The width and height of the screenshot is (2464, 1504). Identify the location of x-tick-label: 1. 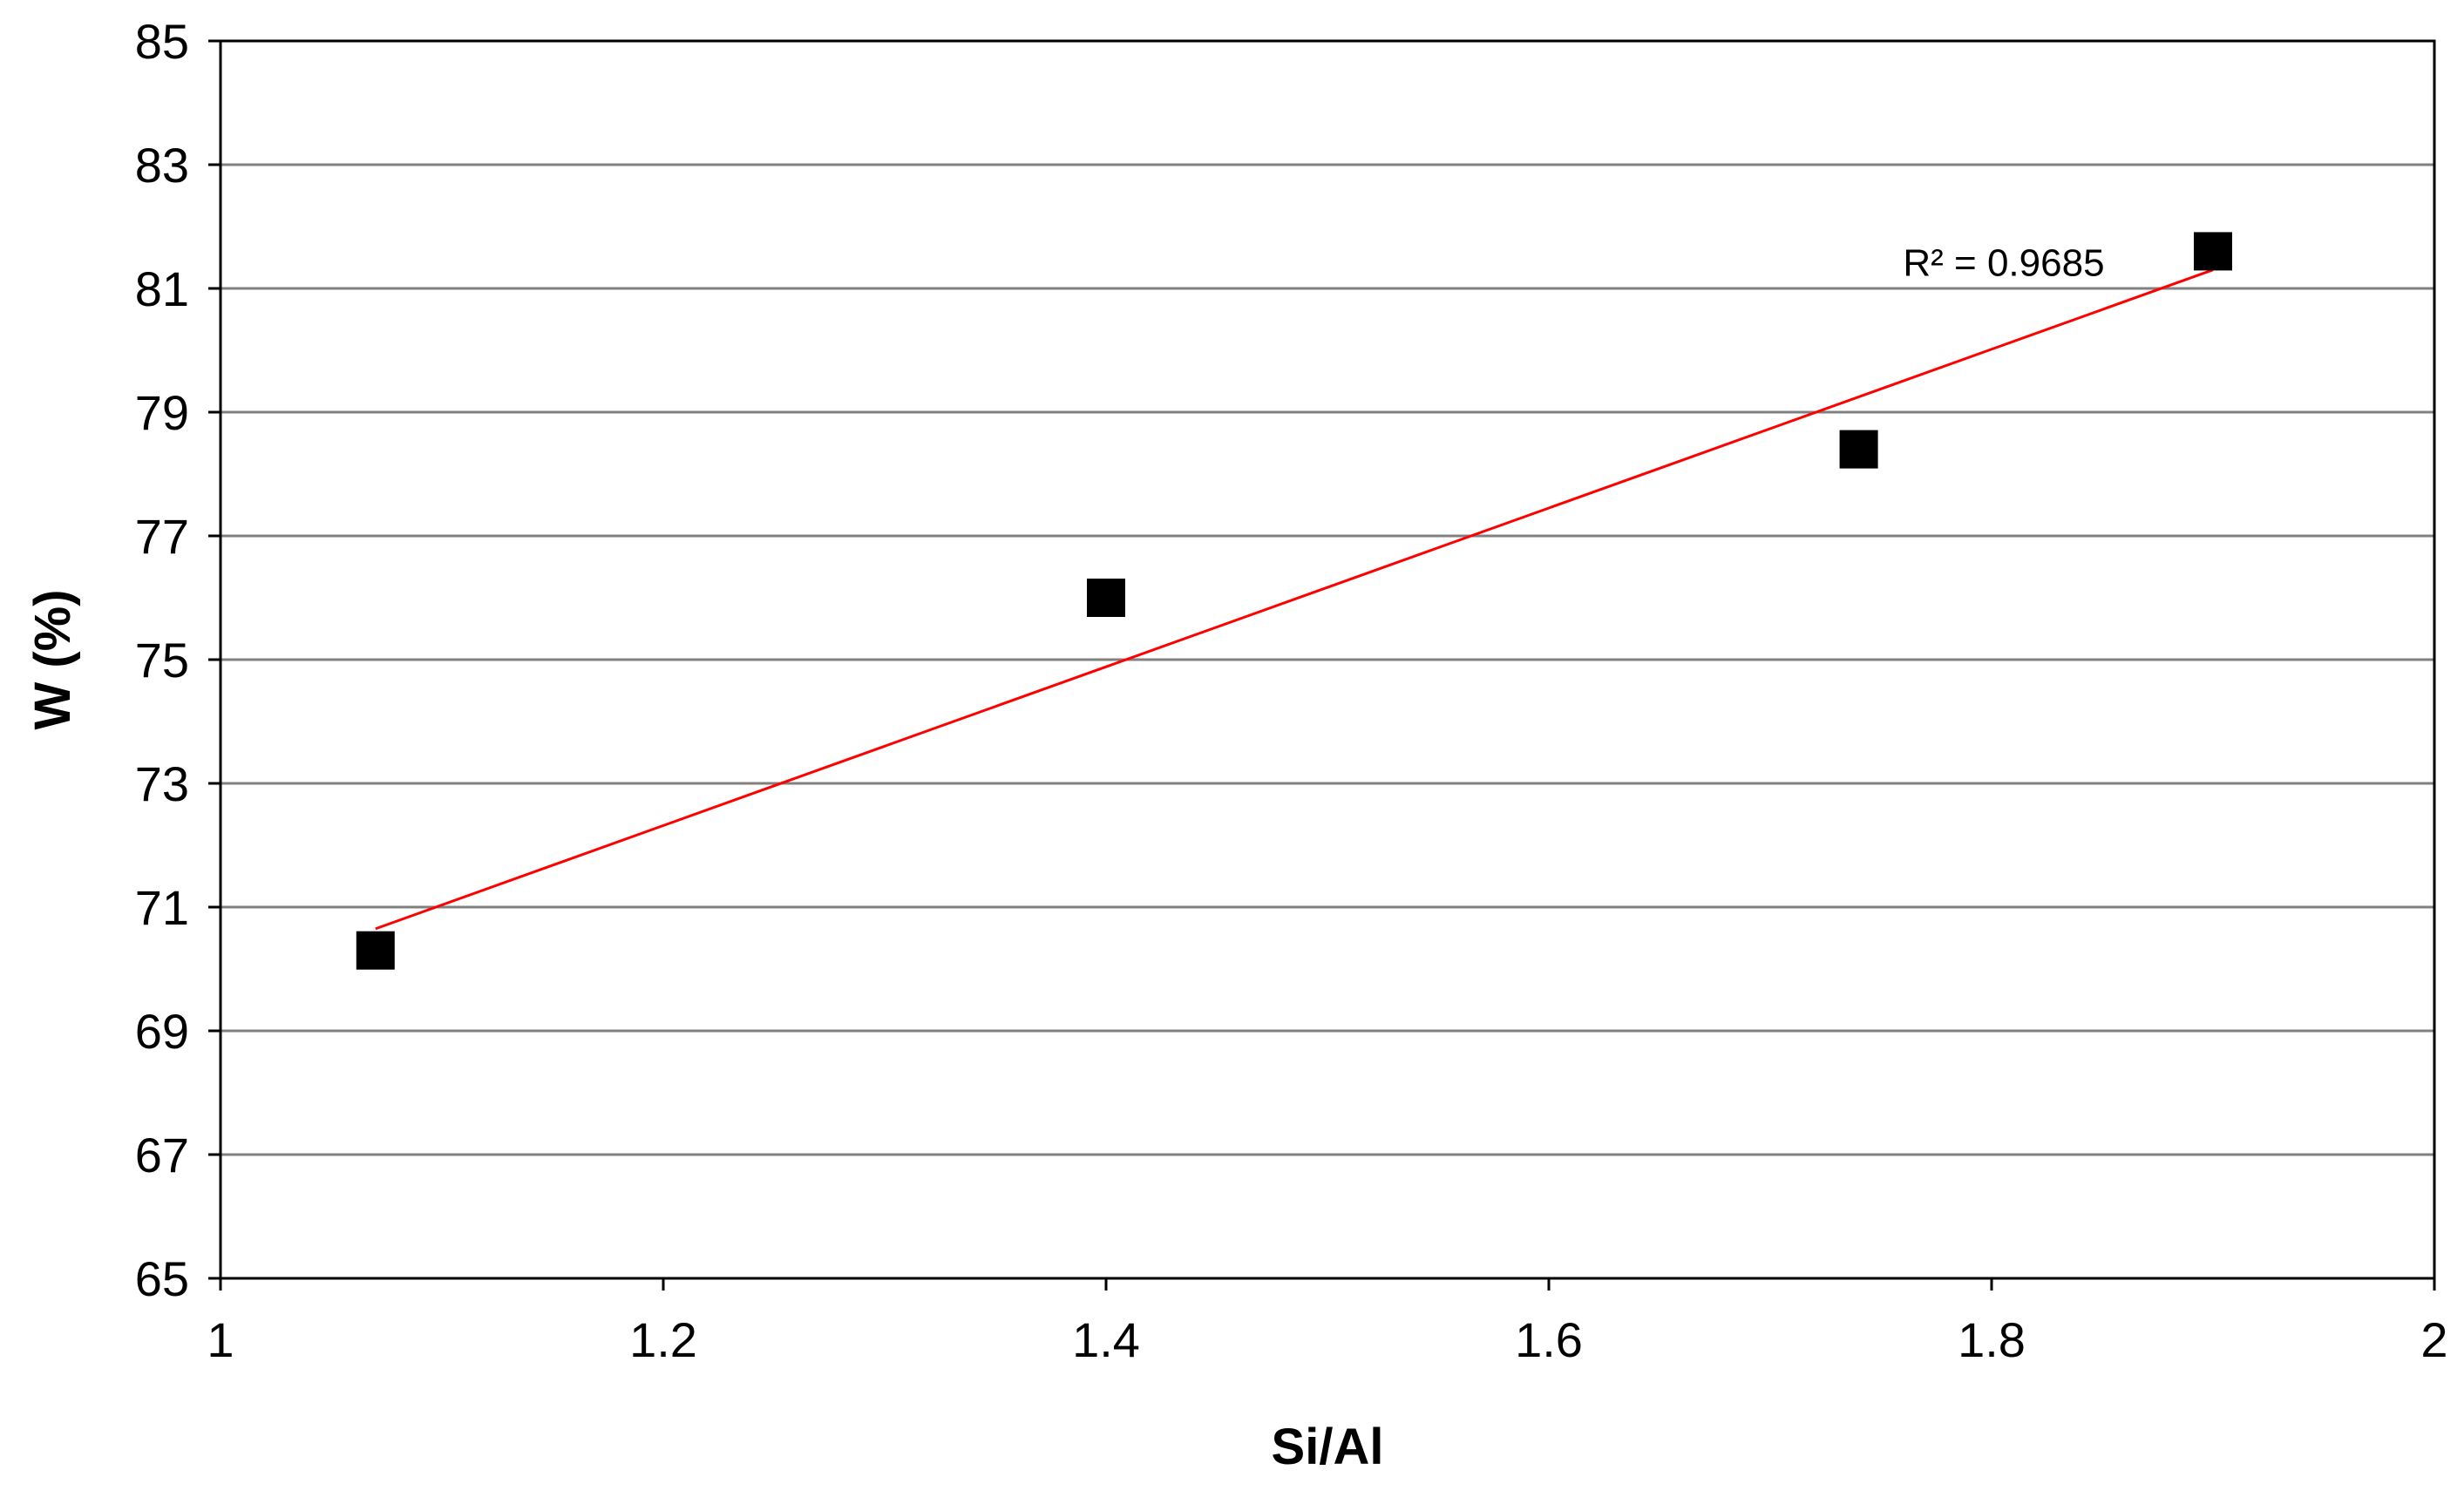
(220, 1339).